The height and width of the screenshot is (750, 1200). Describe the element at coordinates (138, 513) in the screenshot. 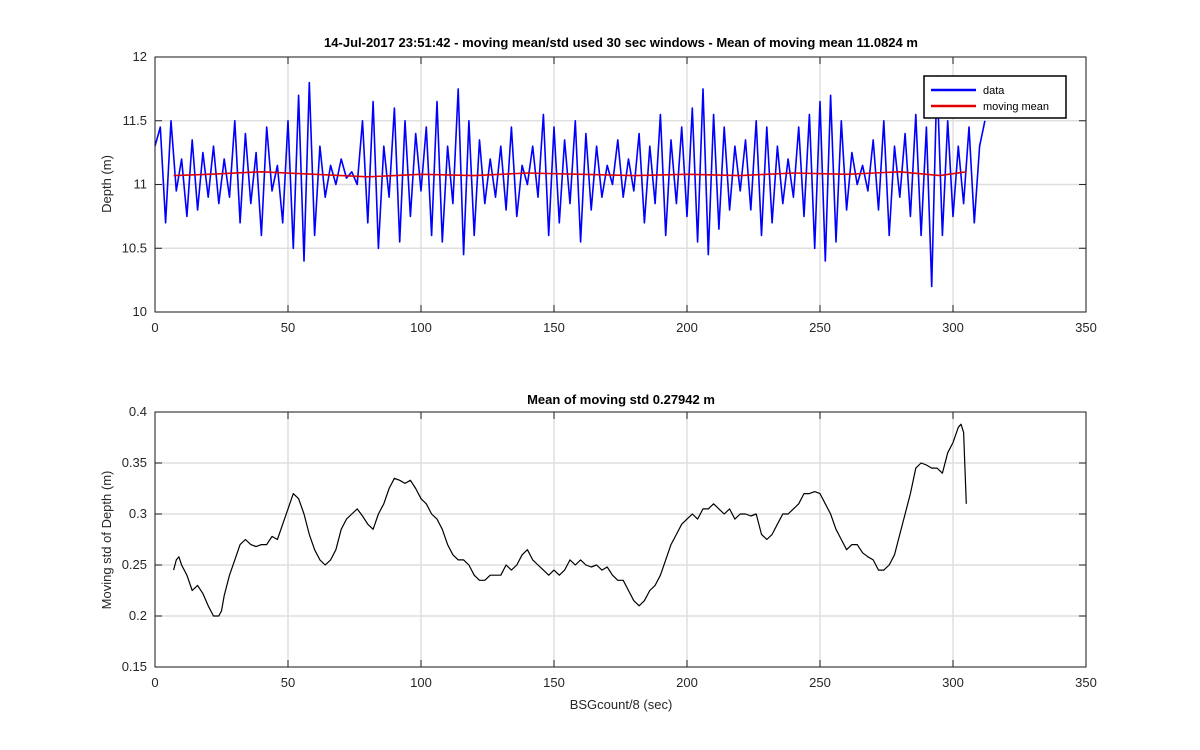

I see `y-tick-label: 0.3` at that location.